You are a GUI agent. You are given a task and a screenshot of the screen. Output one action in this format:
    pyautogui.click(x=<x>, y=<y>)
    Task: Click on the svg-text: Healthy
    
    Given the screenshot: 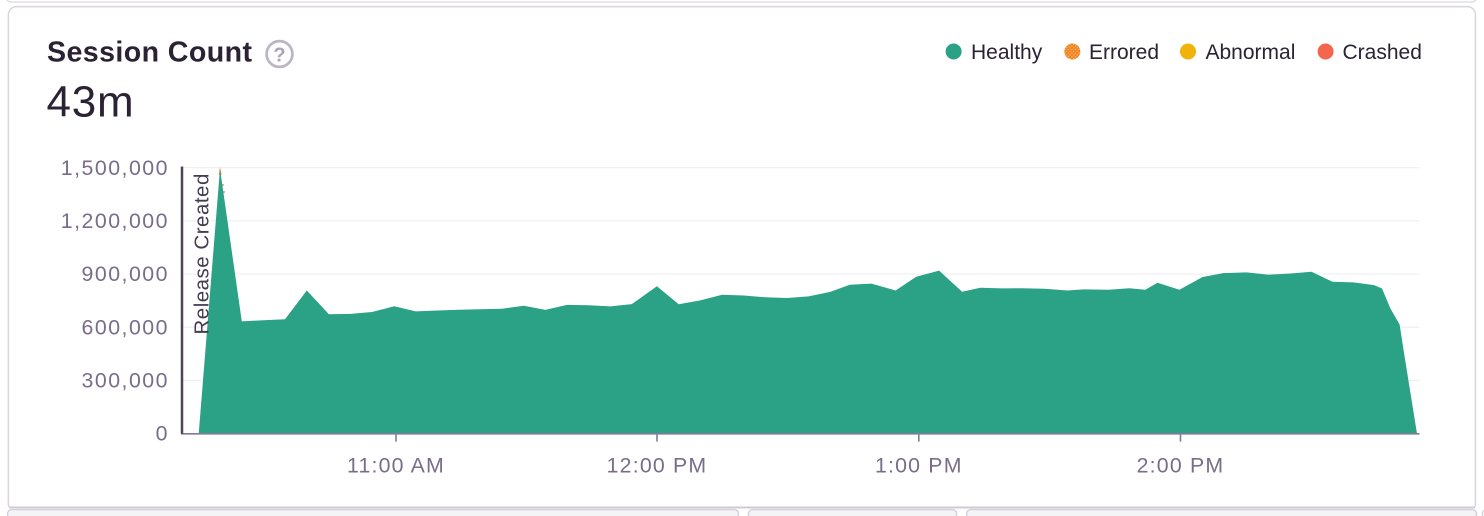 What is the action you would take?
    pyautogui.click(x=1007, y=52)
    